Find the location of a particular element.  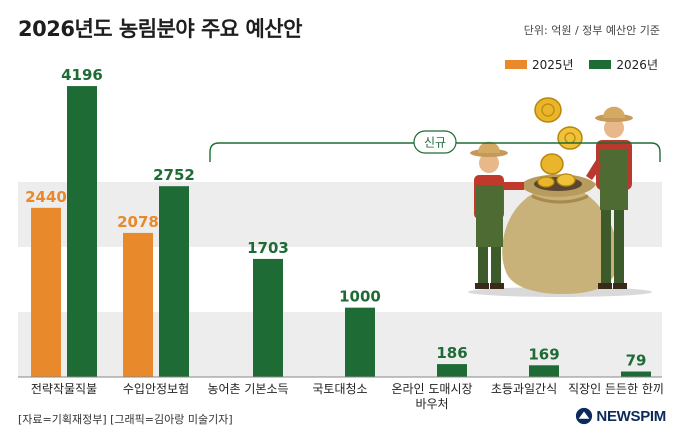

newspim-logo-text: NEWSPIM is located at coordinates (631, 416).